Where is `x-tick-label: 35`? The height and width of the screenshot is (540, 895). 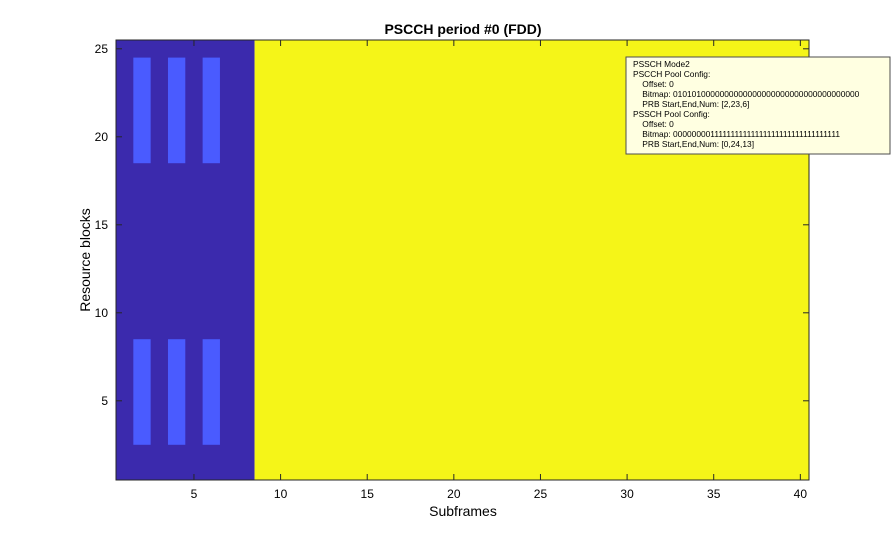 x-tick-label: 35 is located at coordinates (714, 494).